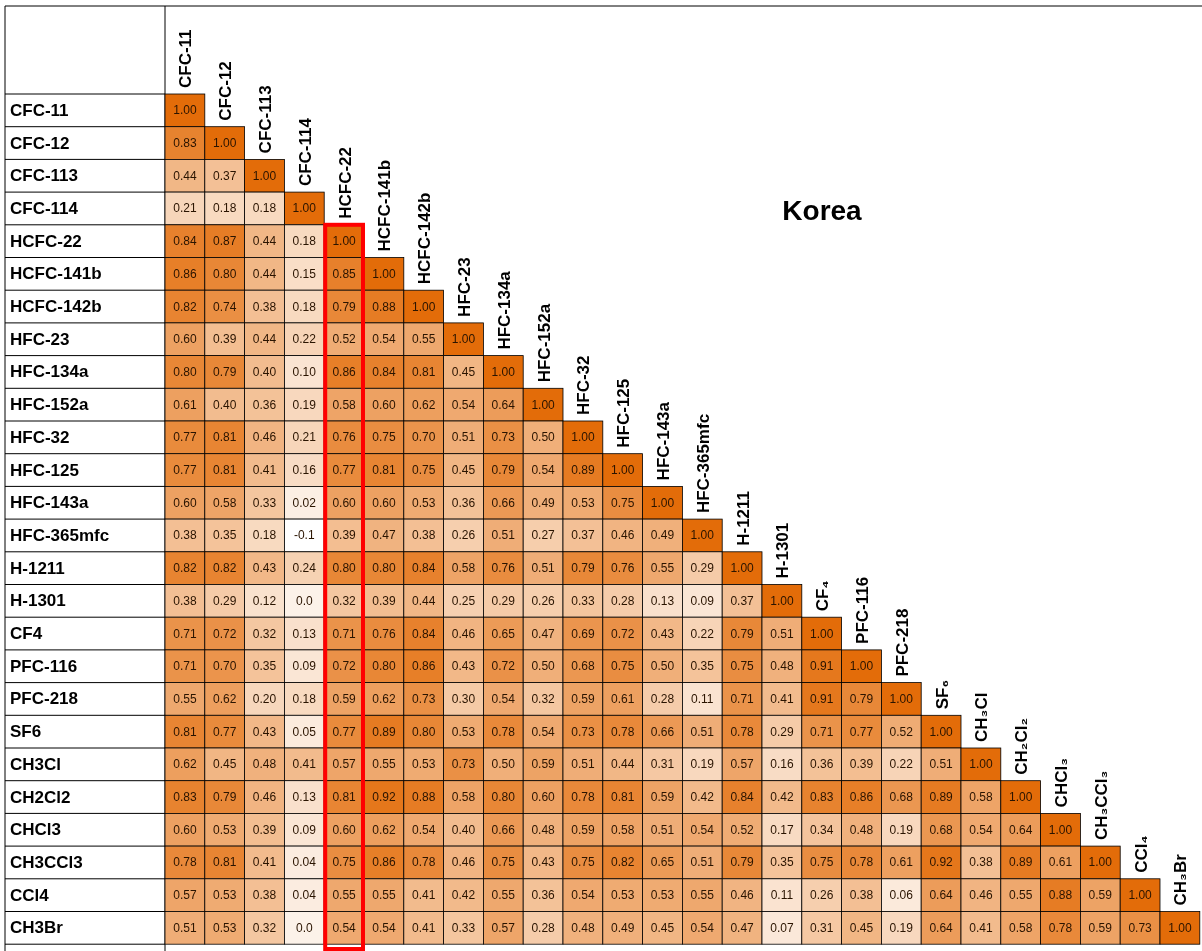  Describe the element at coordinates (822, 666) in the screenshot. I see `data-label: 0.91` at that location.